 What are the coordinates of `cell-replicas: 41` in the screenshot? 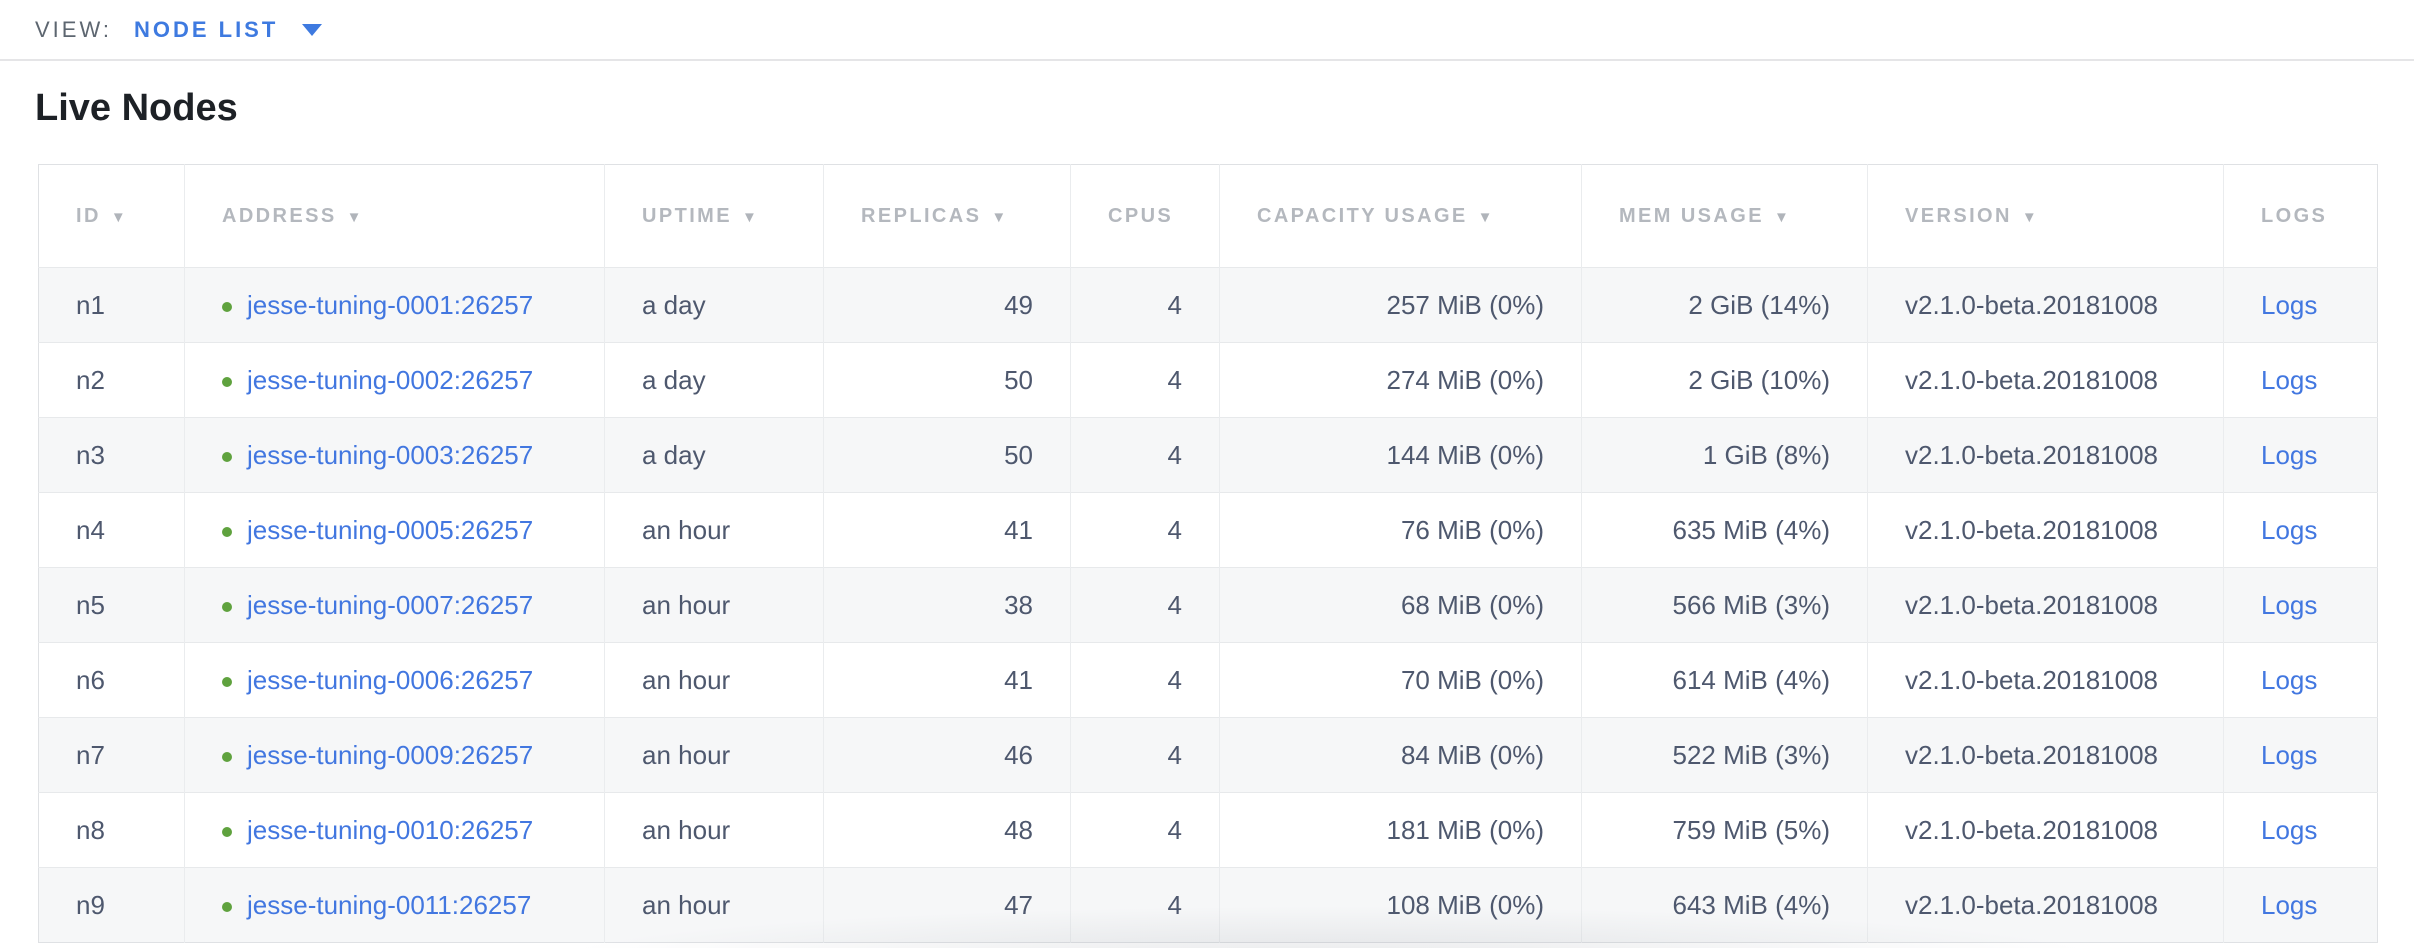 It's located at (947, 680).